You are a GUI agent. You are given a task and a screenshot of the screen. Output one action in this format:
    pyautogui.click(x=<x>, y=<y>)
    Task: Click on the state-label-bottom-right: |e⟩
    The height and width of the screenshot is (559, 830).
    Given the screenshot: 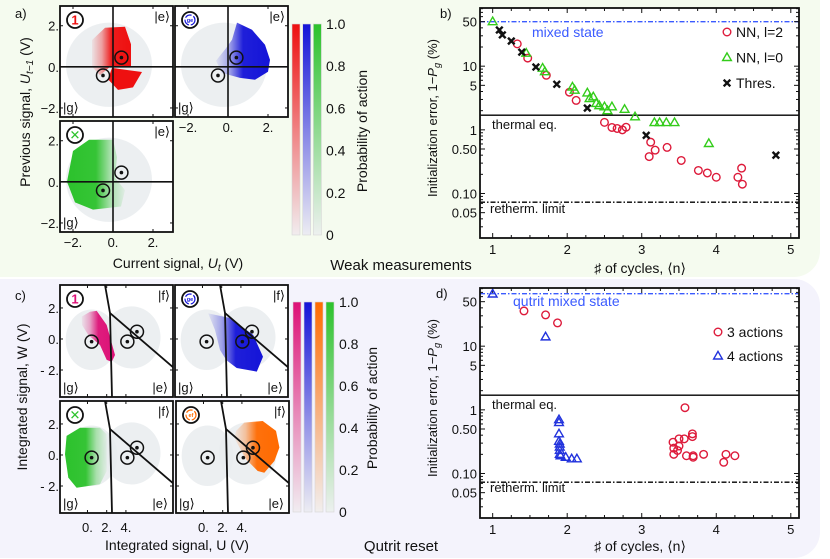 What is the action you would take?
    pyautogui.click(x=160, y=503)
    